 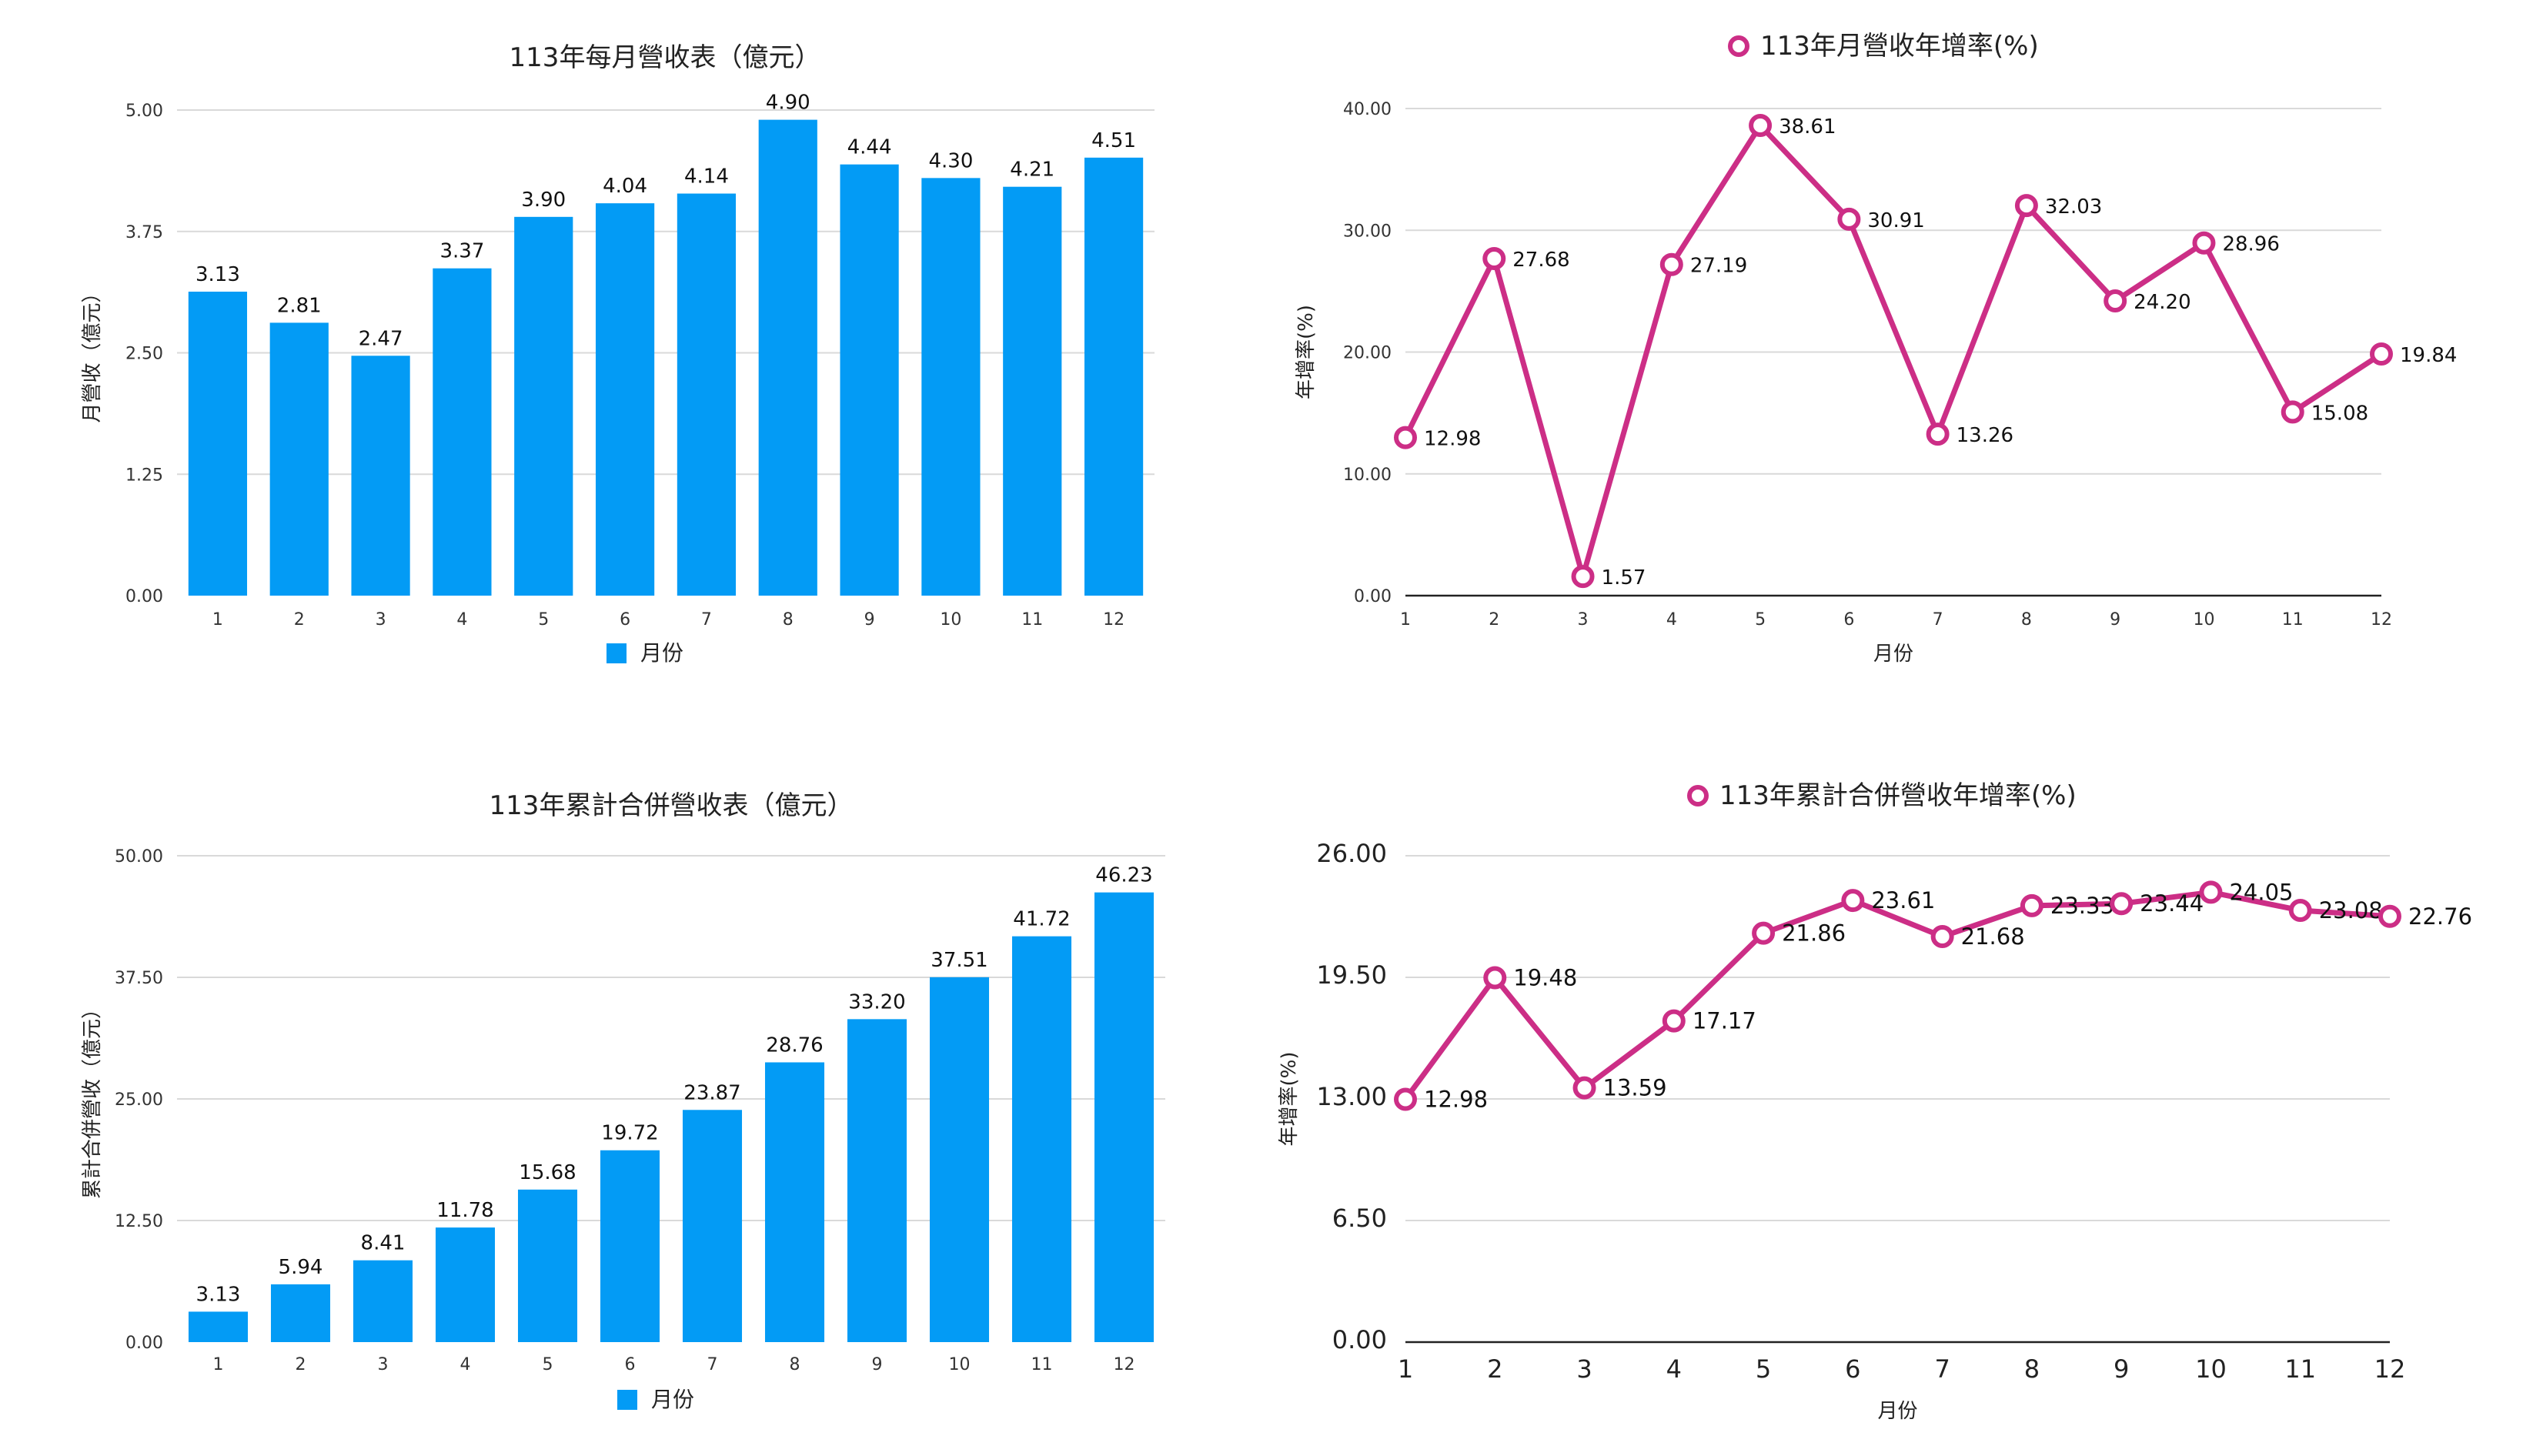 I want to click on bar-value-label: 2.47, so click(x=381, y=338).